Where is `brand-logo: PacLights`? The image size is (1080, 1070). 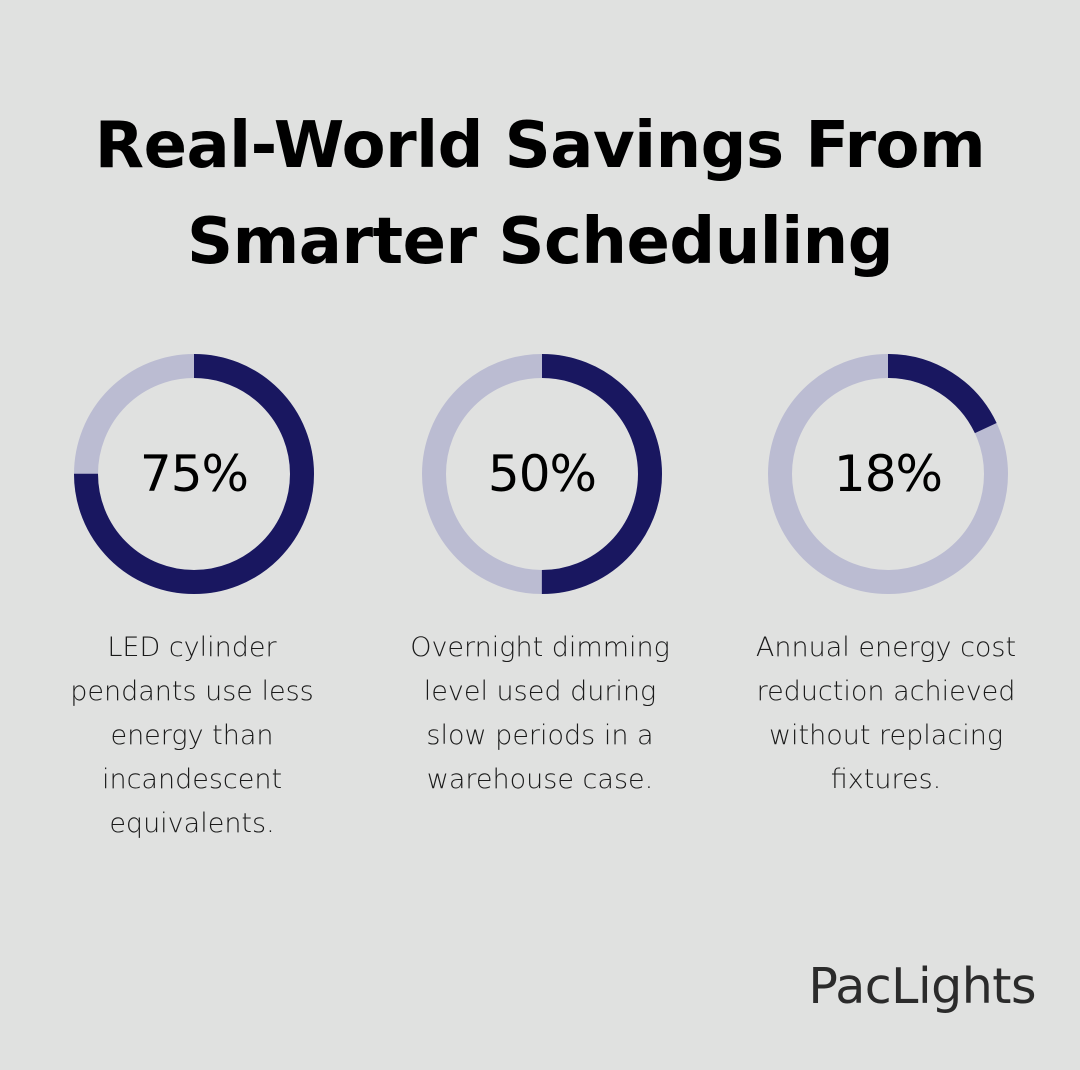
brand-logo: PacLights is located at coordinates (922, 986).